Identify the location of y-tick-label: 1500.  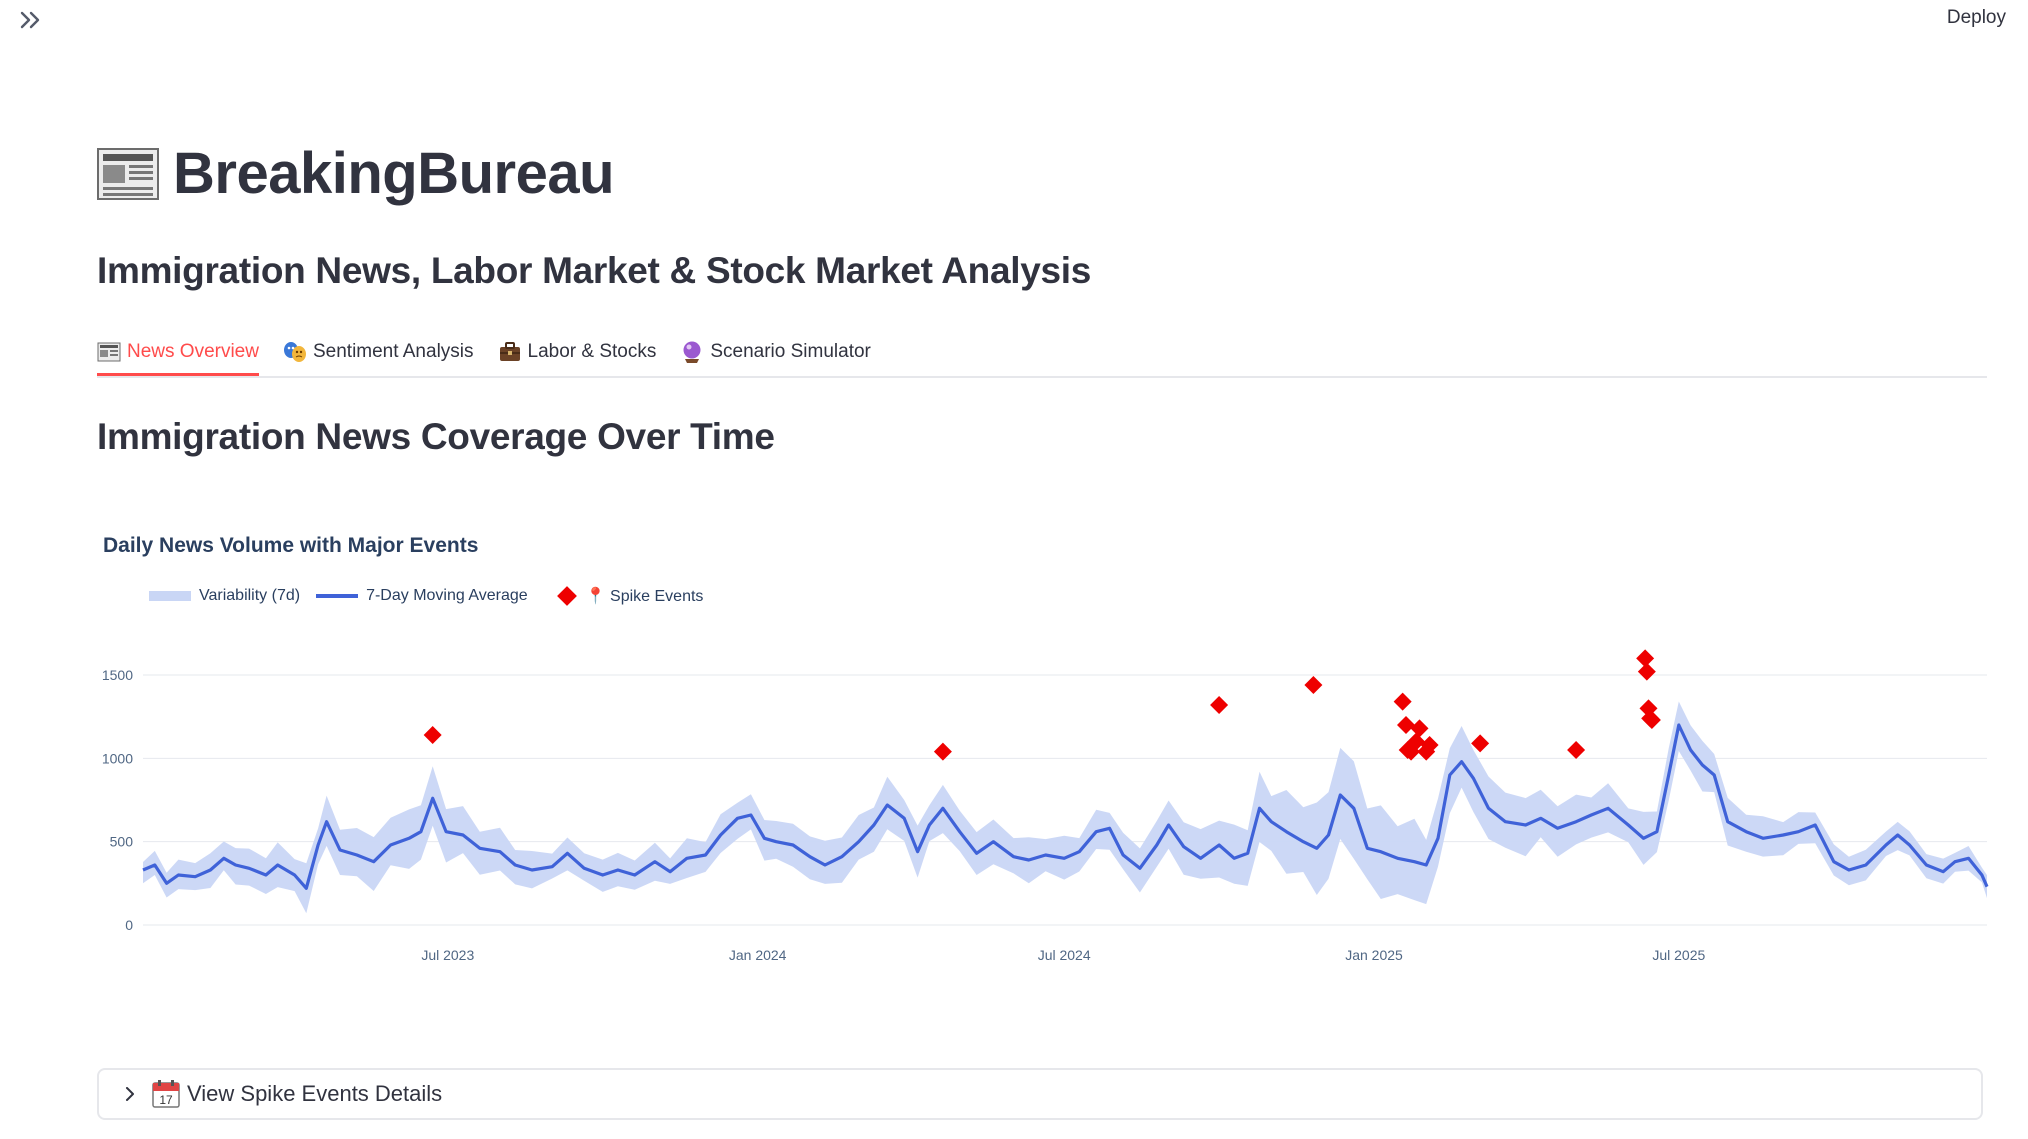
(117, 675).